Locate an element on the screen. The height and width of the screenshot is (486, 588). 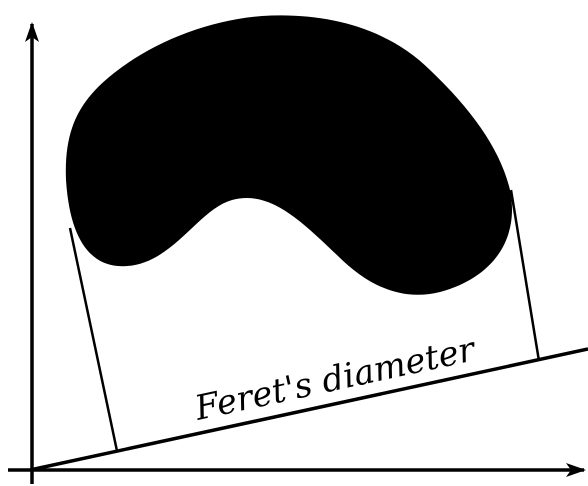
feret-diameter-label: Feret's diameter is located at coordinates (335, 379).